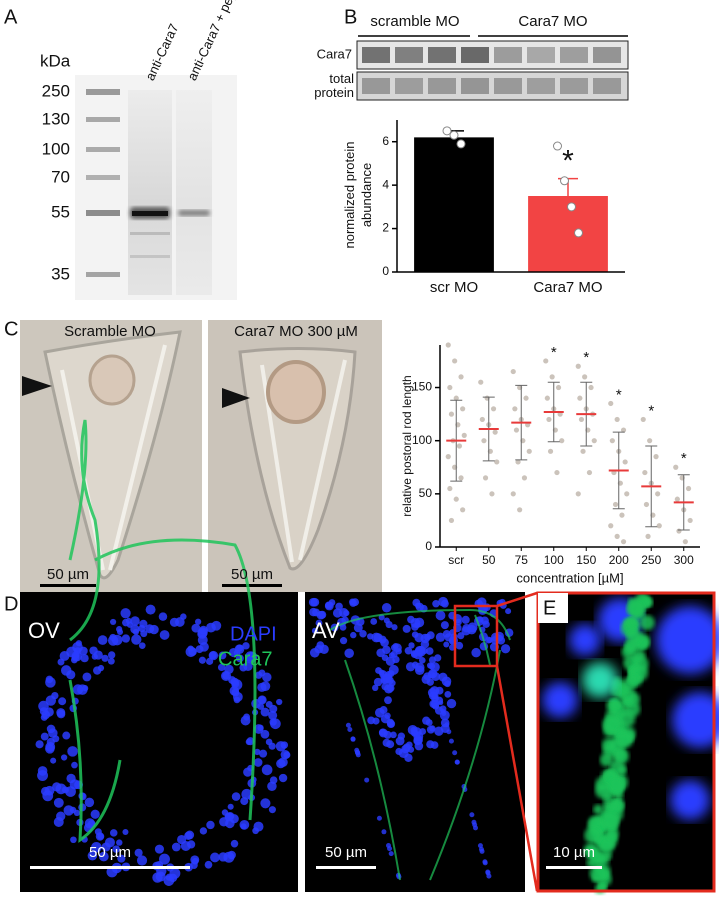  What do you see at coordinates (103, 274) in the screenshot?
I see `ladder-band` at bounding box center [103, 274].